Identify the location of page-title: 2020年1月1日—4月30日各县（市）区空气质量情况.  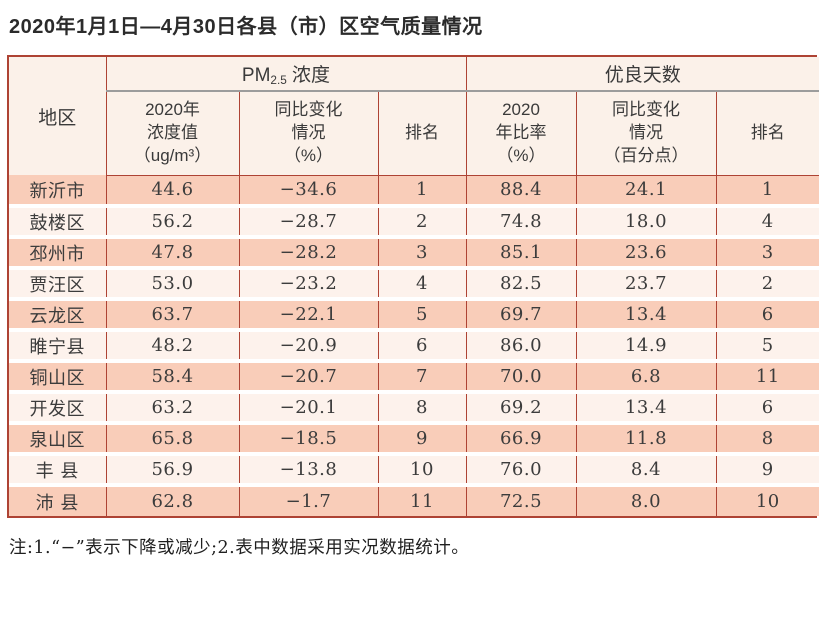
(246, 27).